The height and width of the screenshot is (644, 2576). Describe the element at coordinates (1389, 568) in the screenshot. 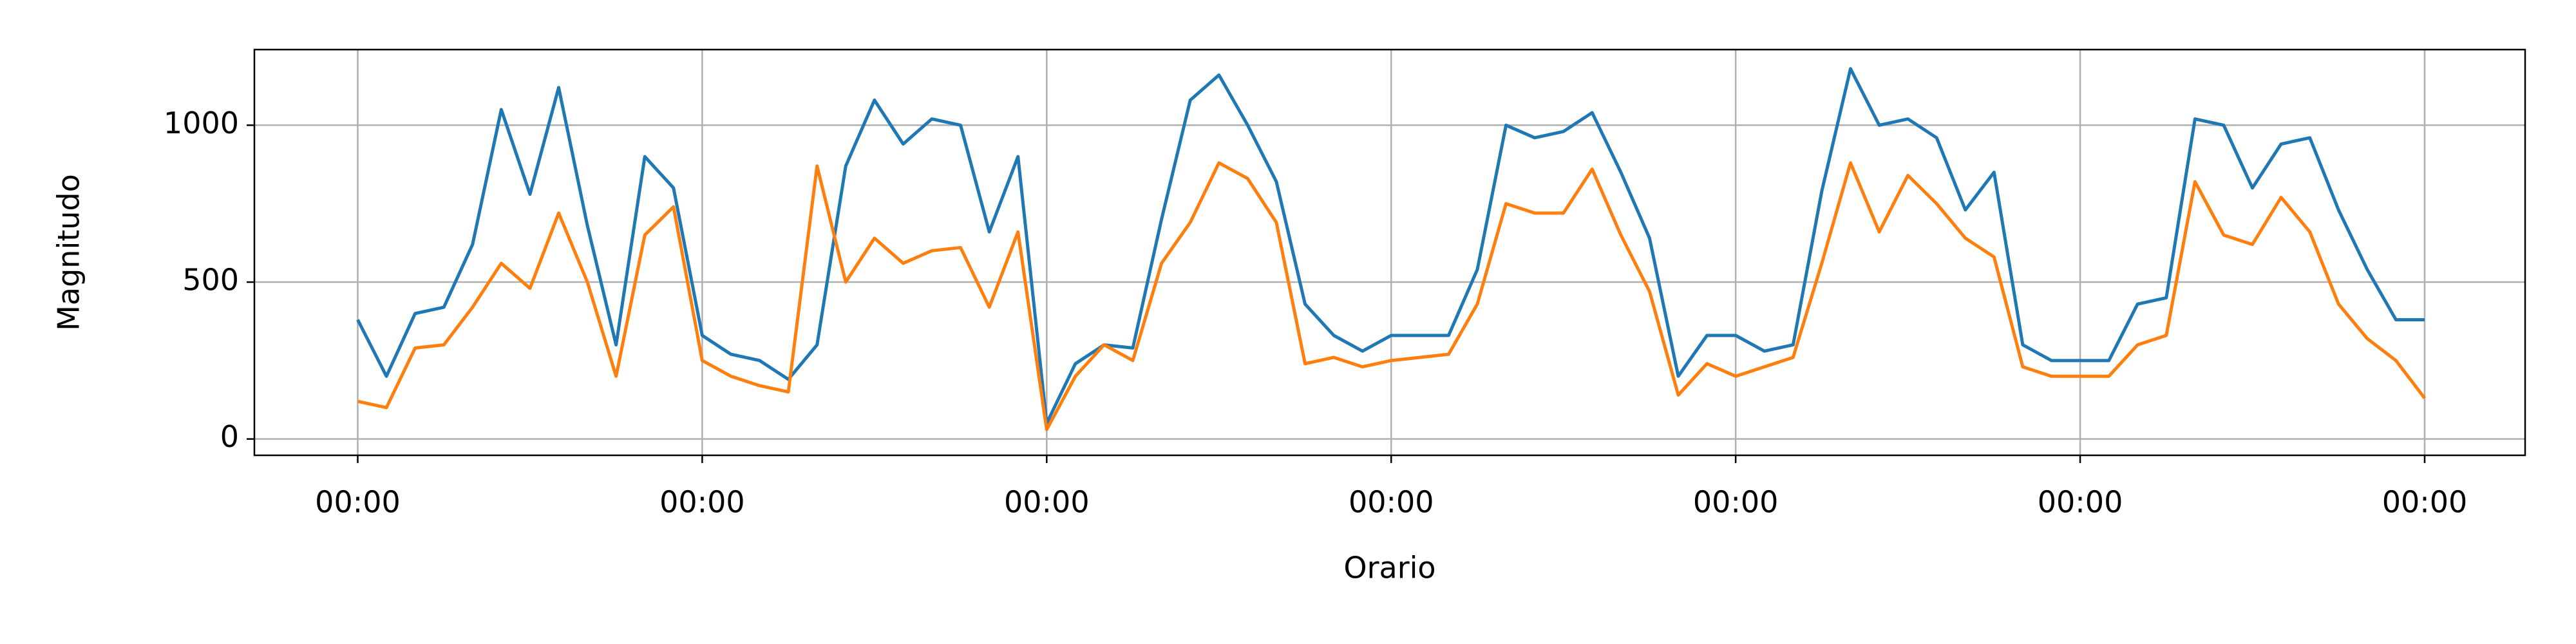

I see `x-axis-label: Orario` at that location.